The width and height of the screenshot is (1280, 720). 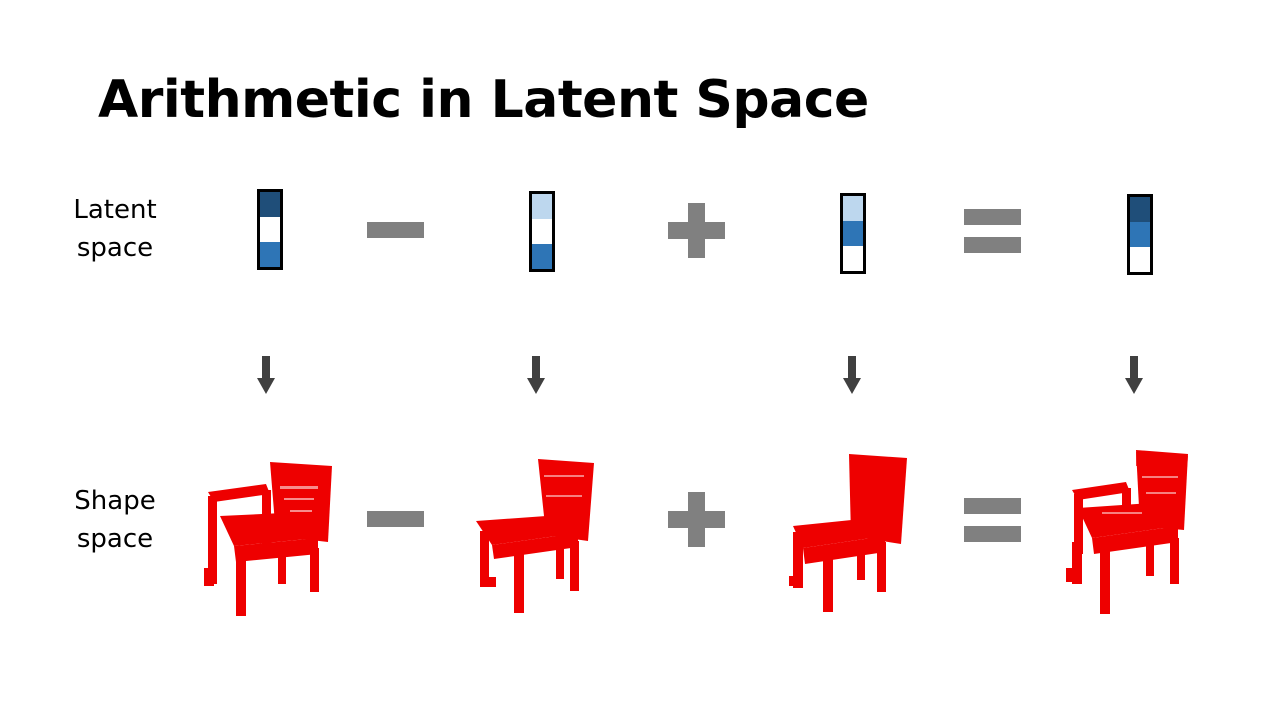 I want to click on latent-space-label: Latent space, so click(x=115, y=229).